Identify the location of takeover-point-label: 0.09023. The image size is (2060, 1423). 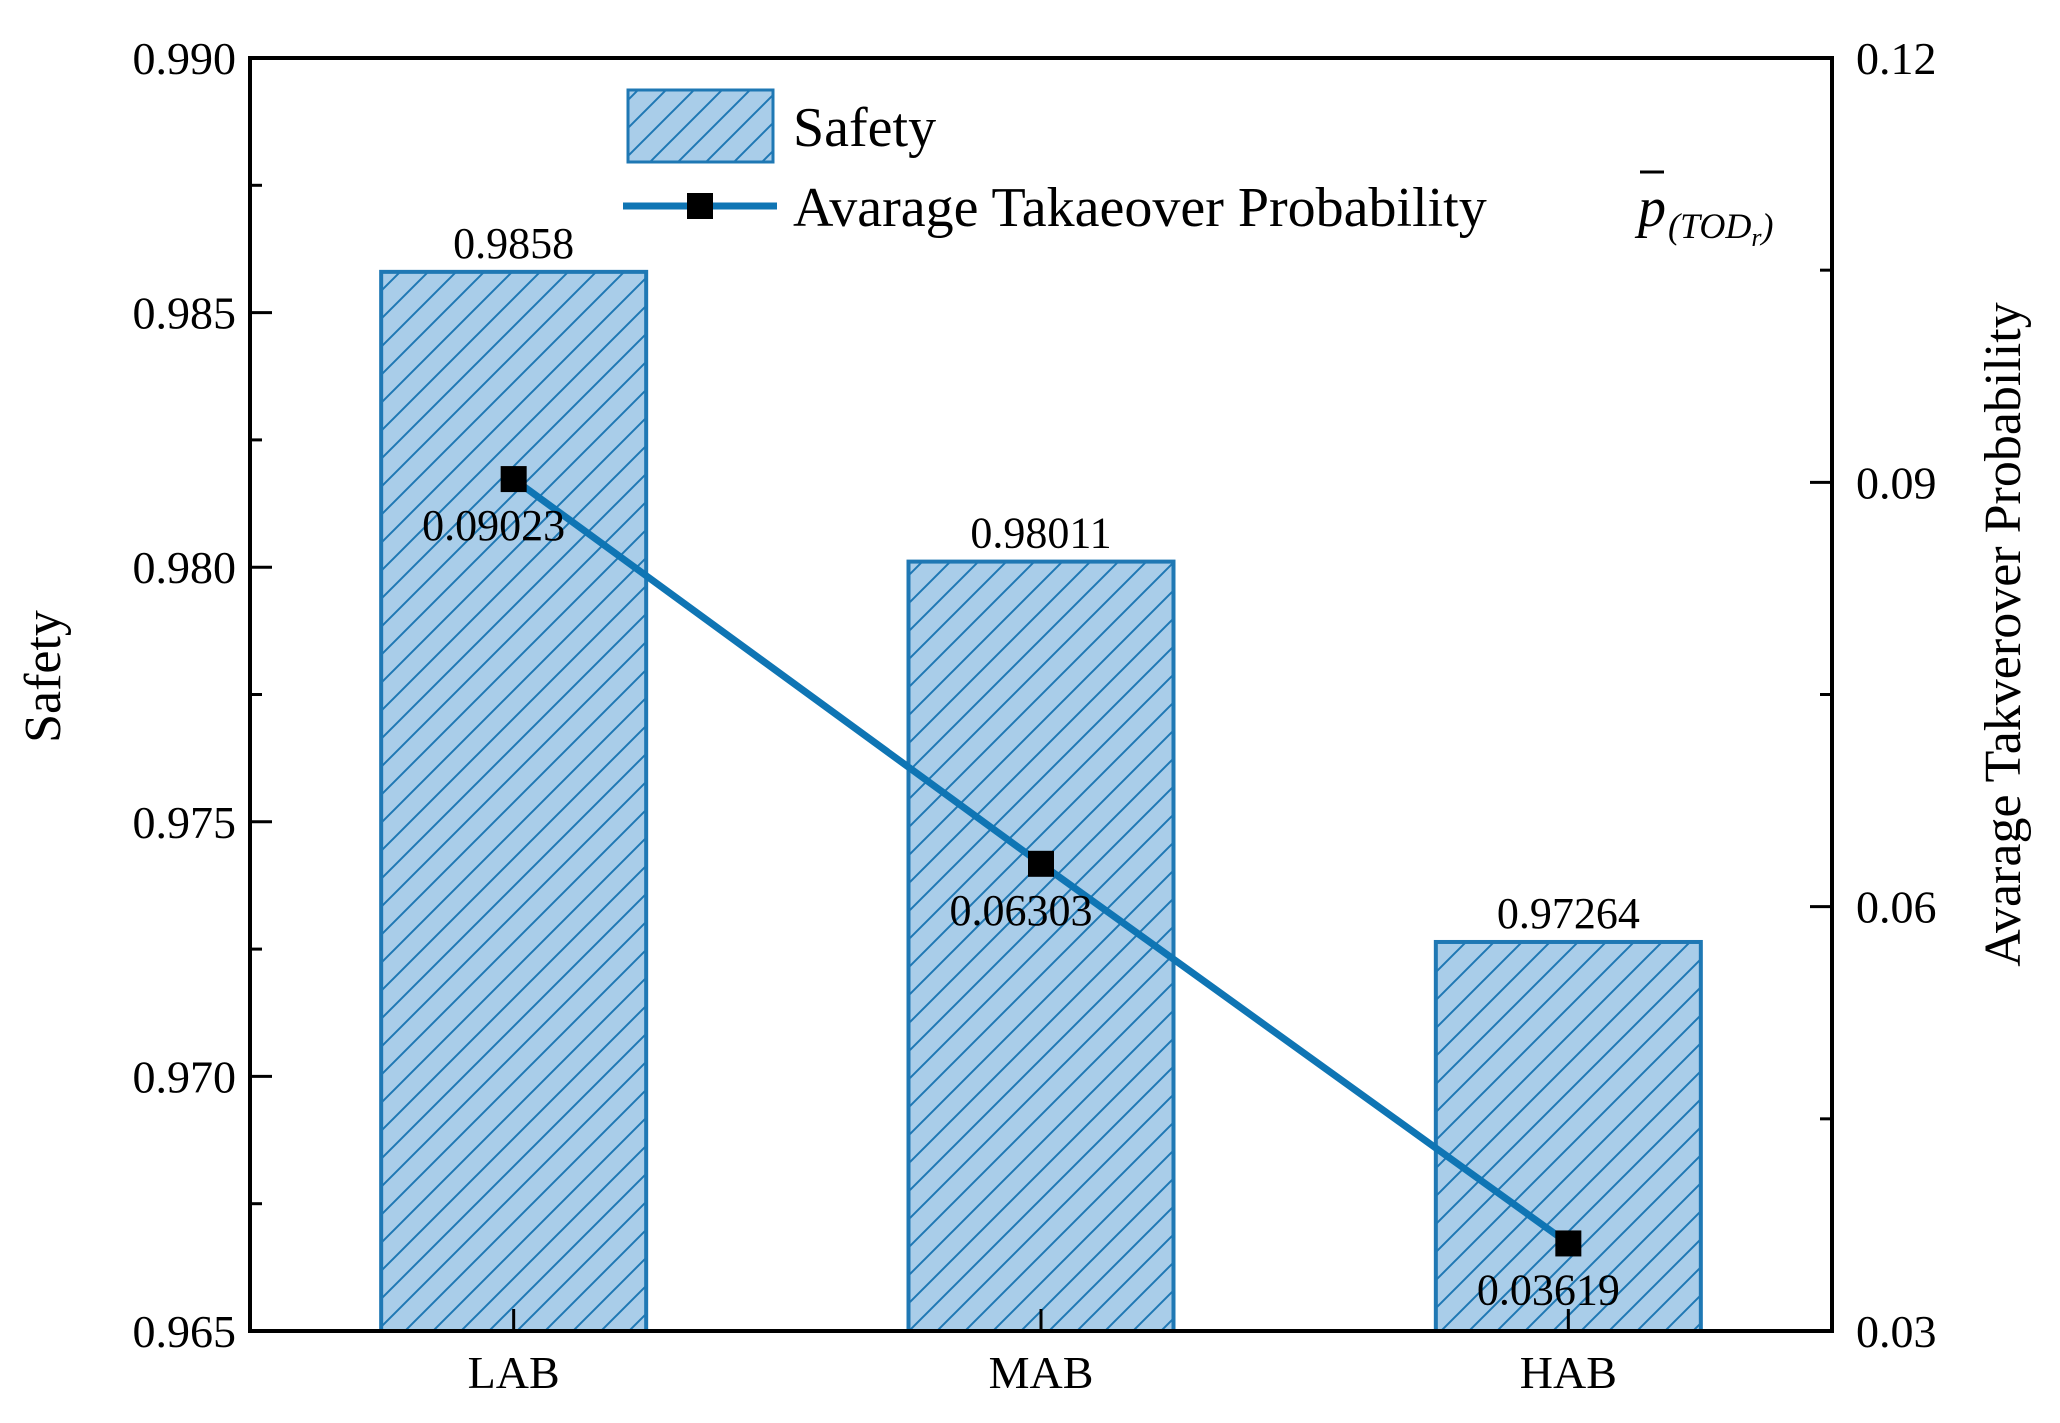
(493, 525).